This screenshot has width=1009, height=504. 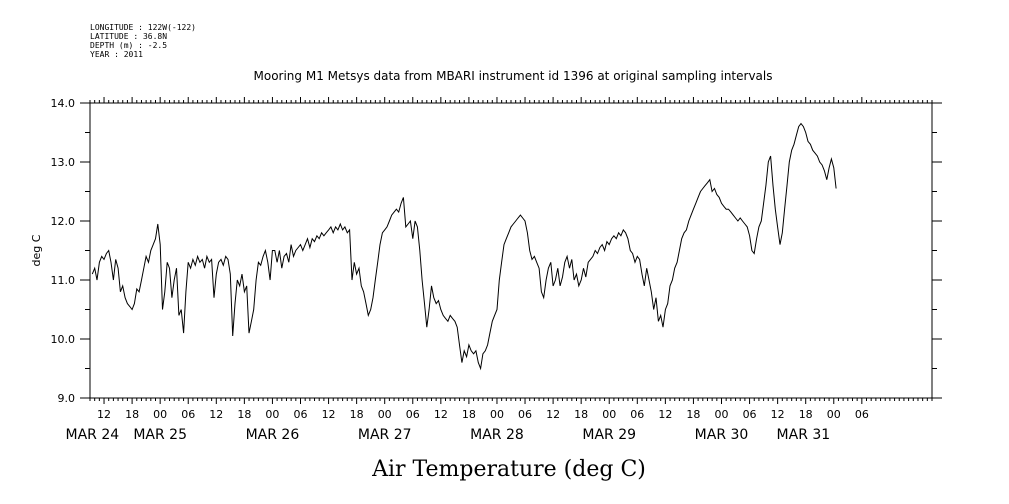 What do you see at coordinates (36, 250) in the screenshot?
I see `y-axis-label: deg C` at bounding box center [36, 250].